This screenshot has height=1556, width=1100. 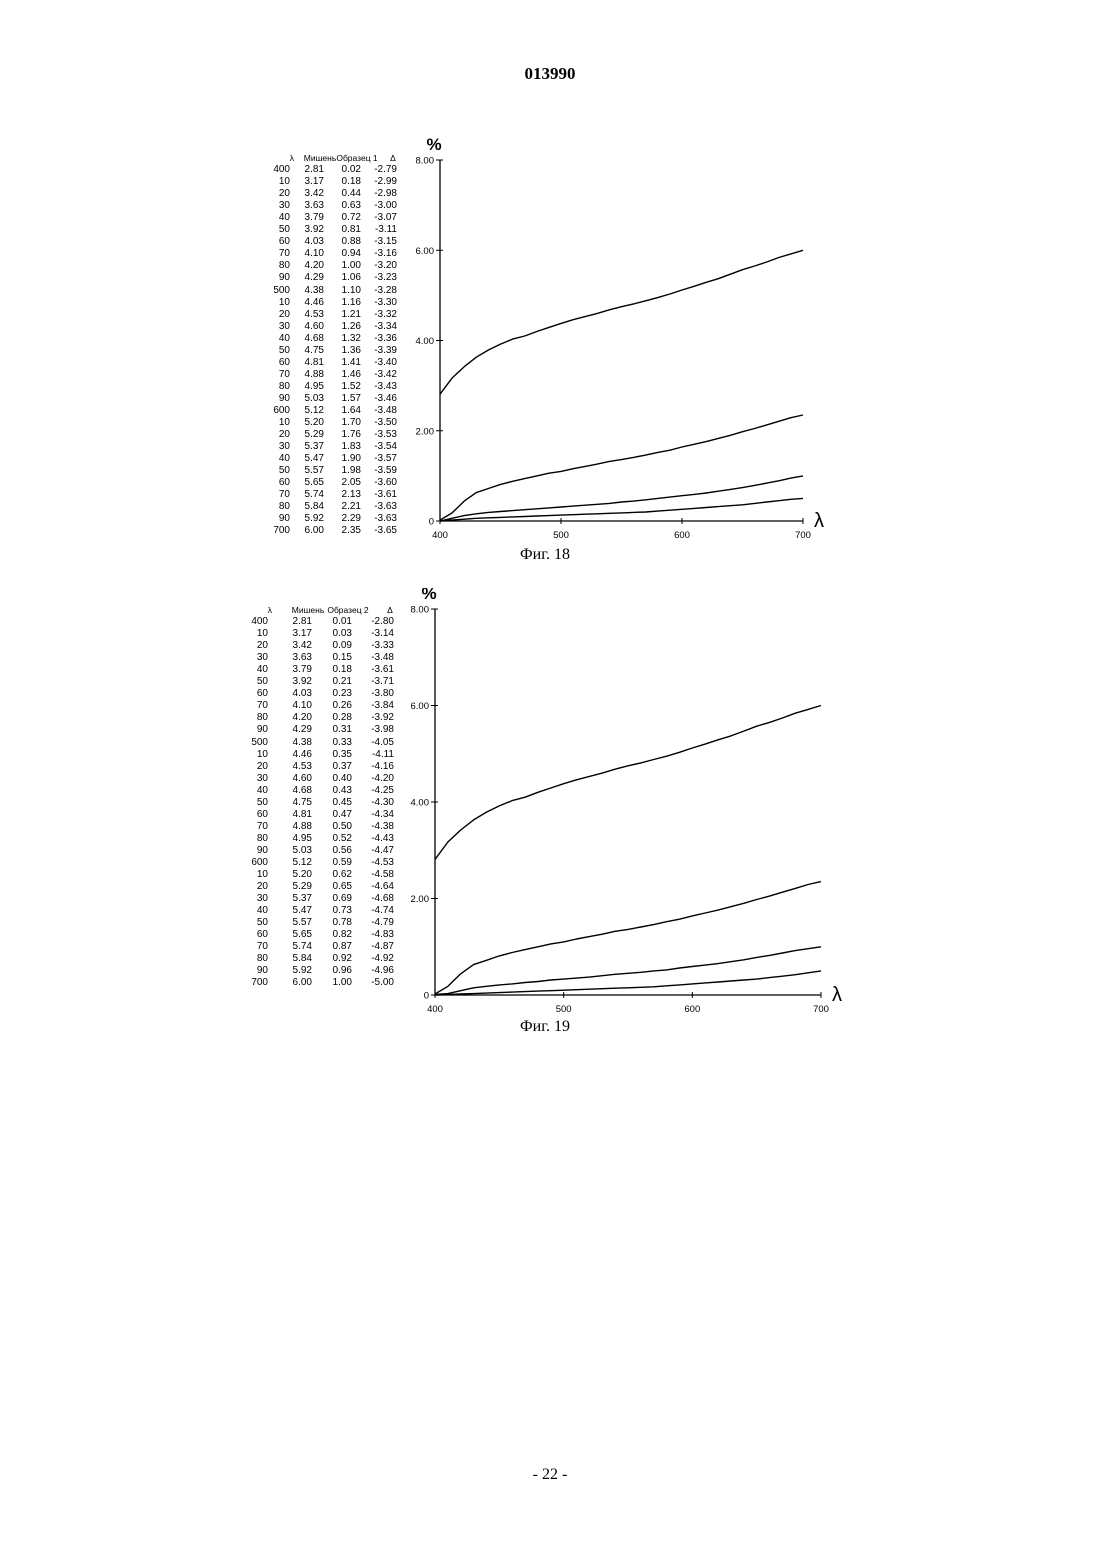 I want to click on line-chart: 0 2.00 4.00 6.00 8.00 400 500 600 700% λ, so click(x=540, y=338).